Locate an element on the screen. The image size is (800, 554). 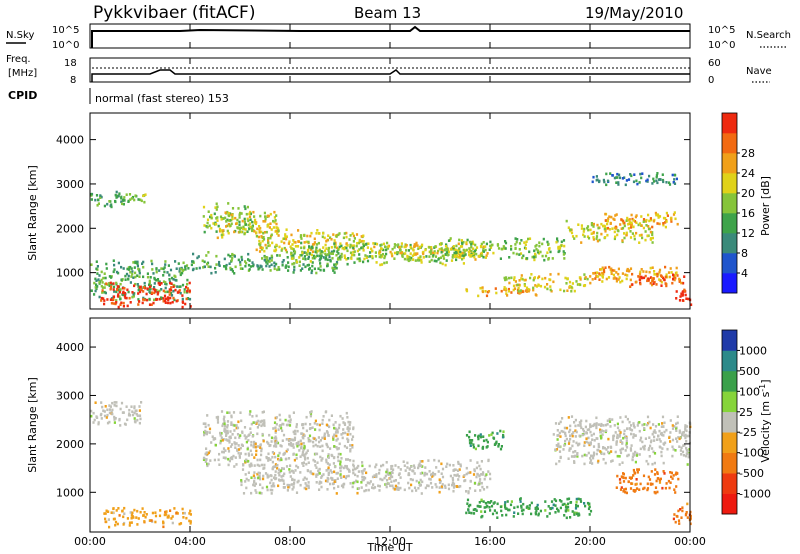
beam-title: Beam 13 is located at coordinates (387, 13).